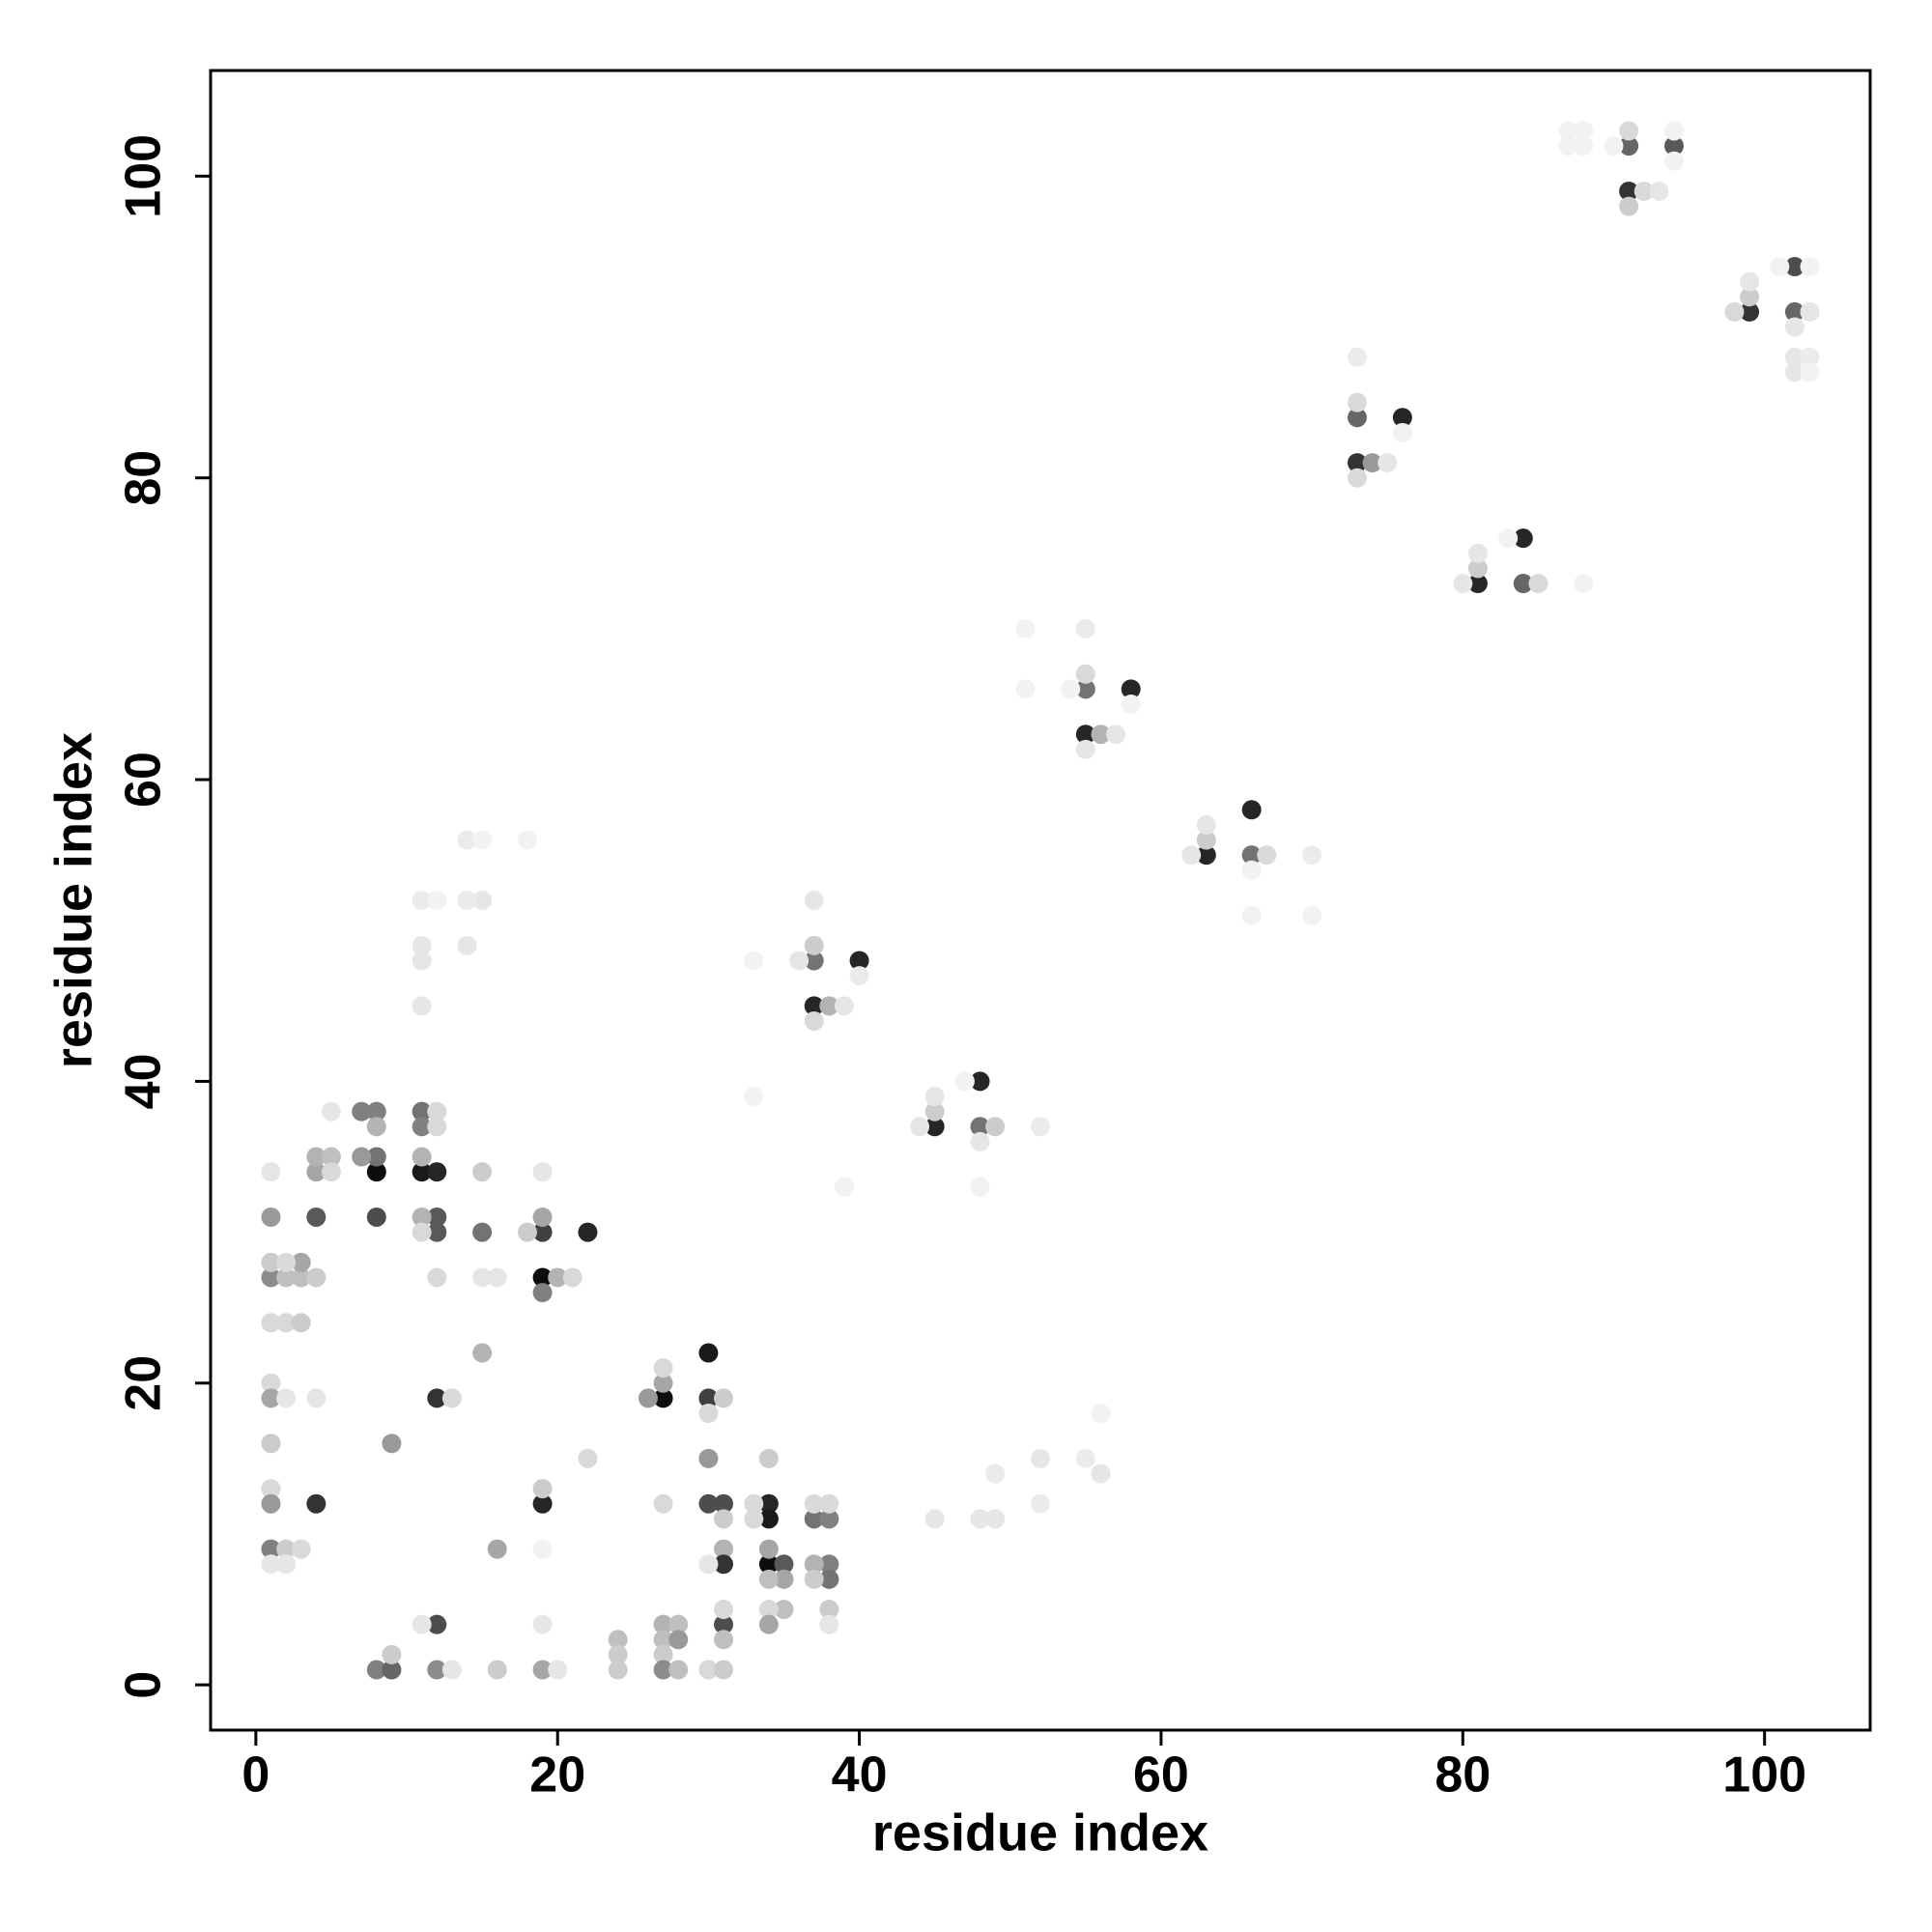  Describe the element at coordinates (144, 1685) in the screenshot. I see `y-tick-label: 0` at that location.